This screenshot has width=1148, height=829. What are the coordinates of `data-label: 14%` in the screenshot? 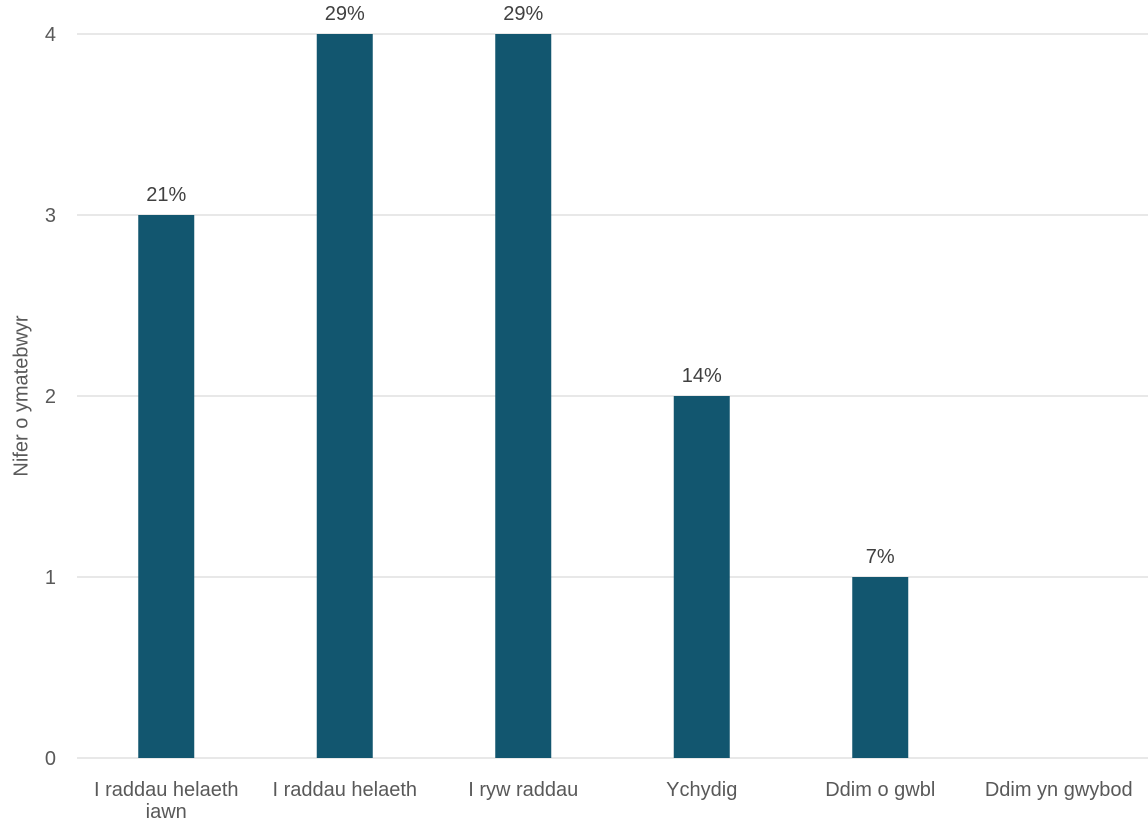 It's located at (702, 376).